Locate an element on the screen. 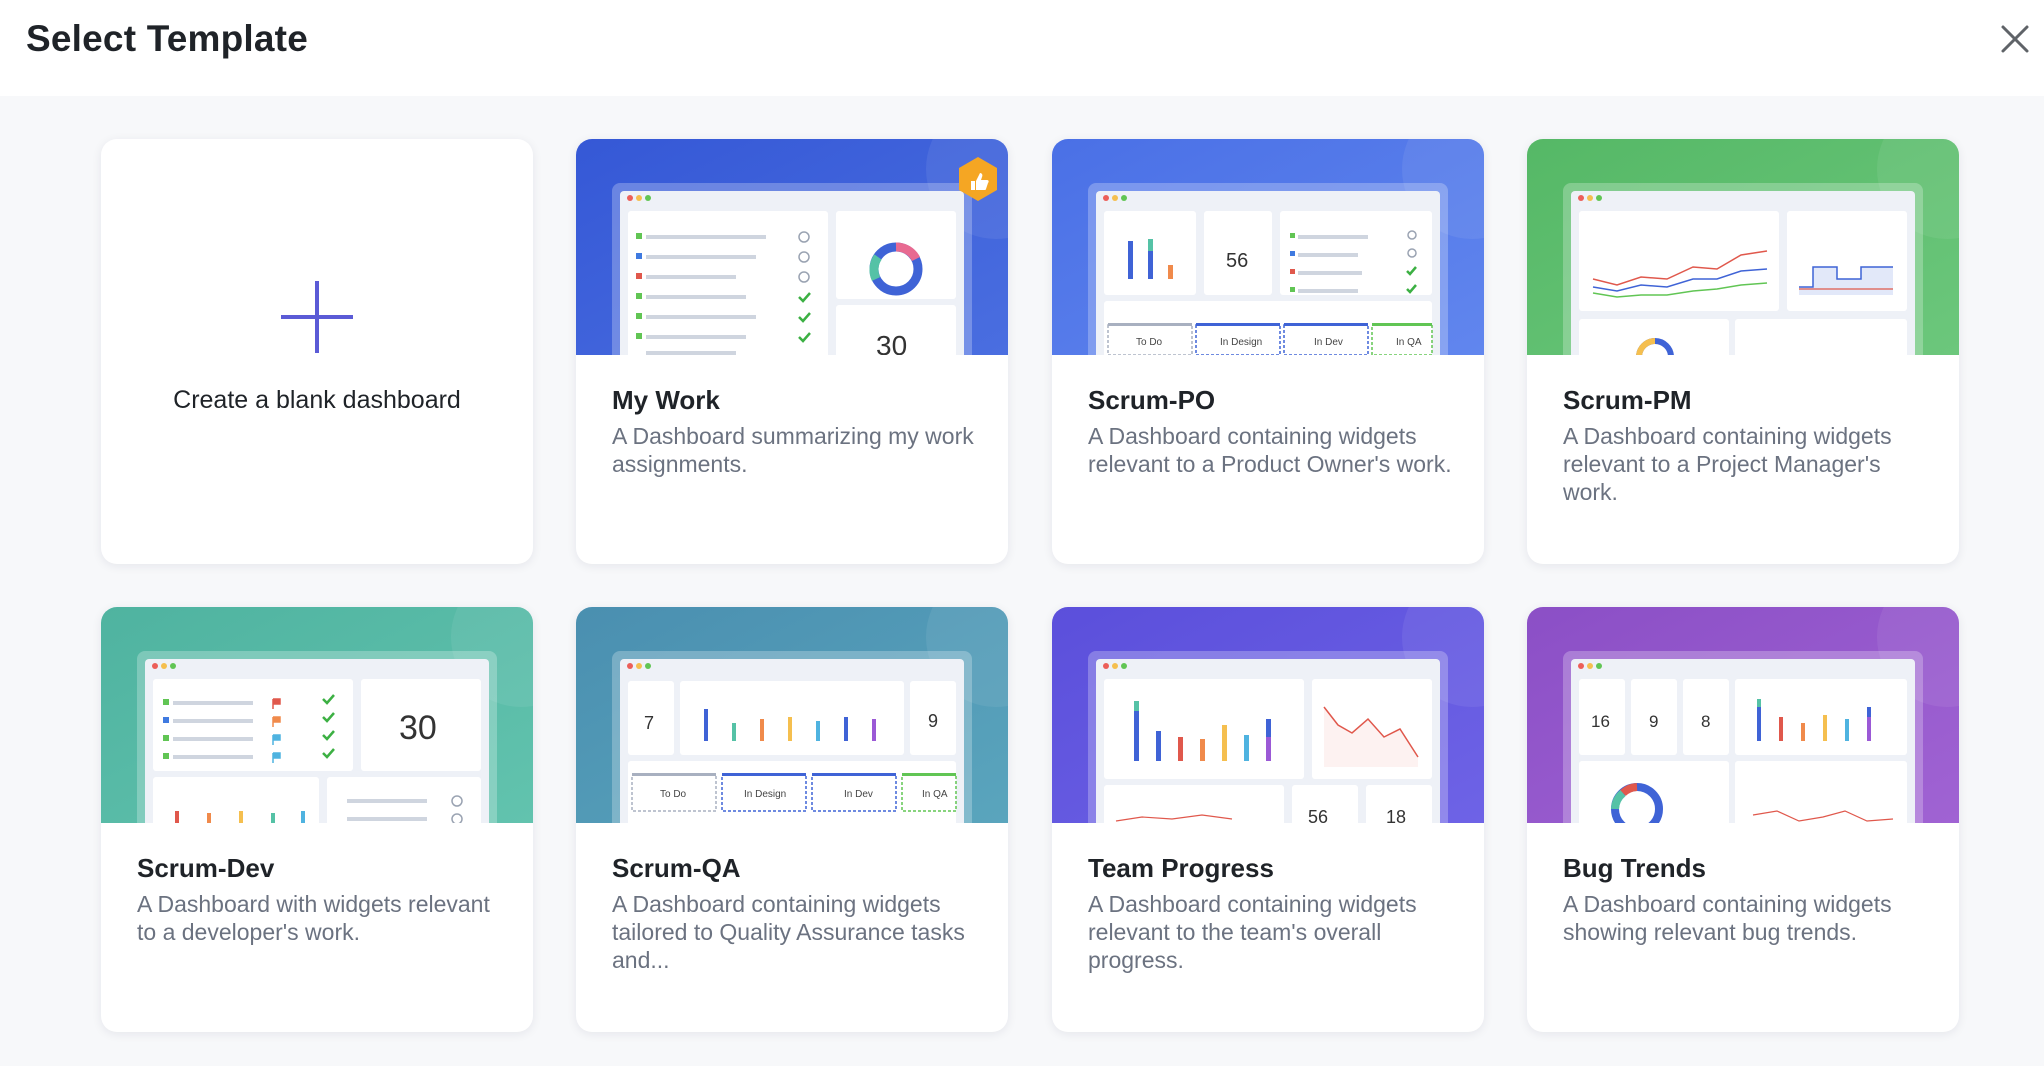 The image size is (2044, 1066). template-preview: 16 9 8 is located at coordinates (1743, 715).